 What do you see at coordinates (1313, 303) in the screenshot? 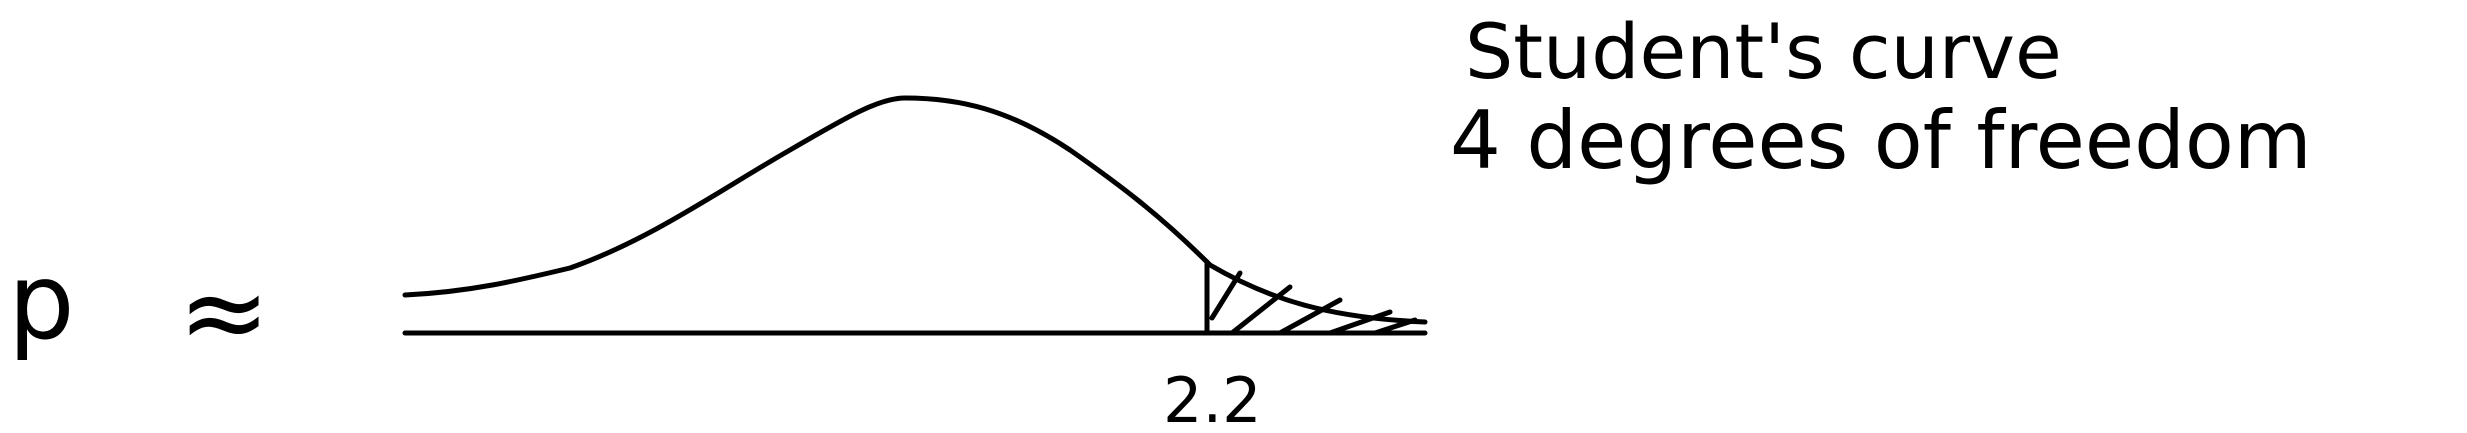
I see `tail-hatching` at bounding box center [1313, 303].